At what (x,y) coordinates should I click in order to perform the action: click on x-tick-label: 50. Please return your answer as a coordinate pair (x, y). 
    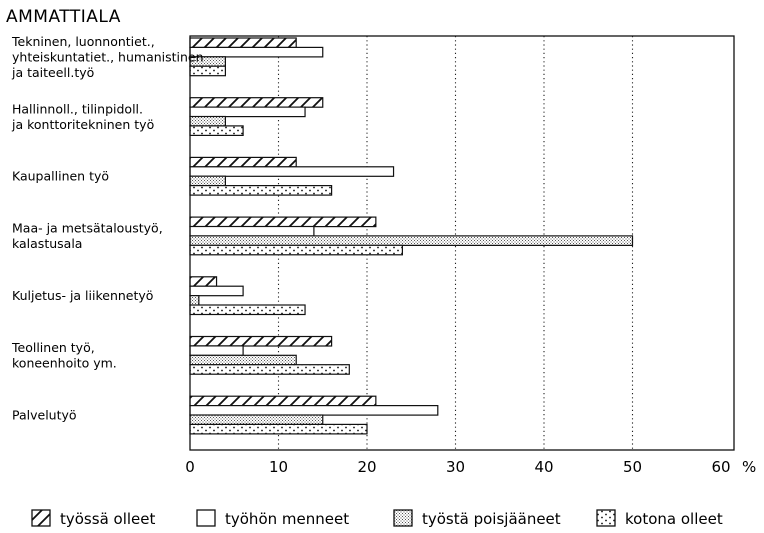
    Looking at the image, I should click on (632, 467).